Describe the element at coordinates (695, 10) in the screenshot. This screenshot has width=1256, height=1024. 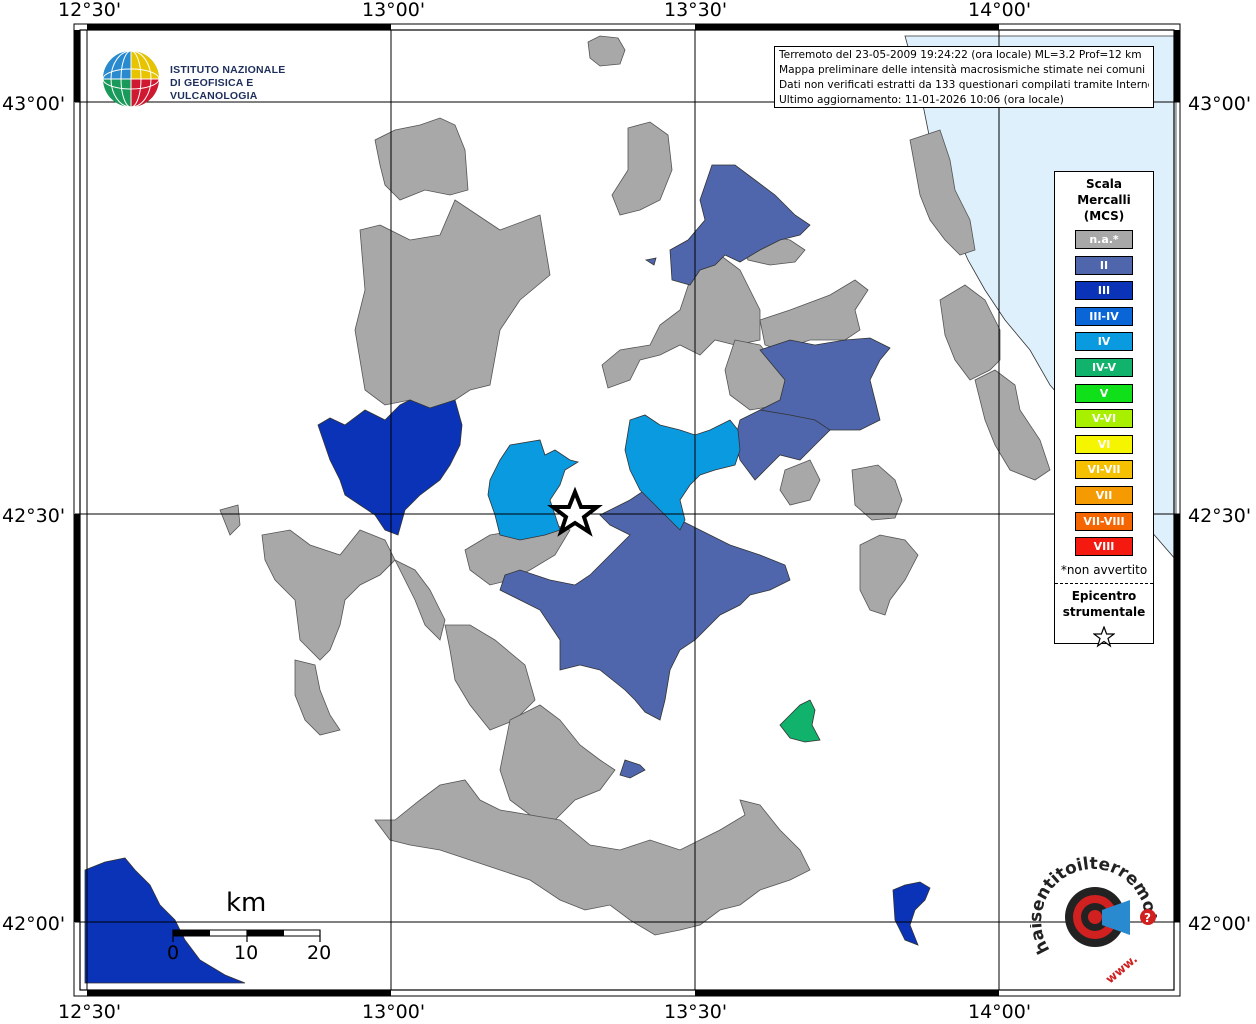
I see `lon-label-top: 13°30'` at that location.